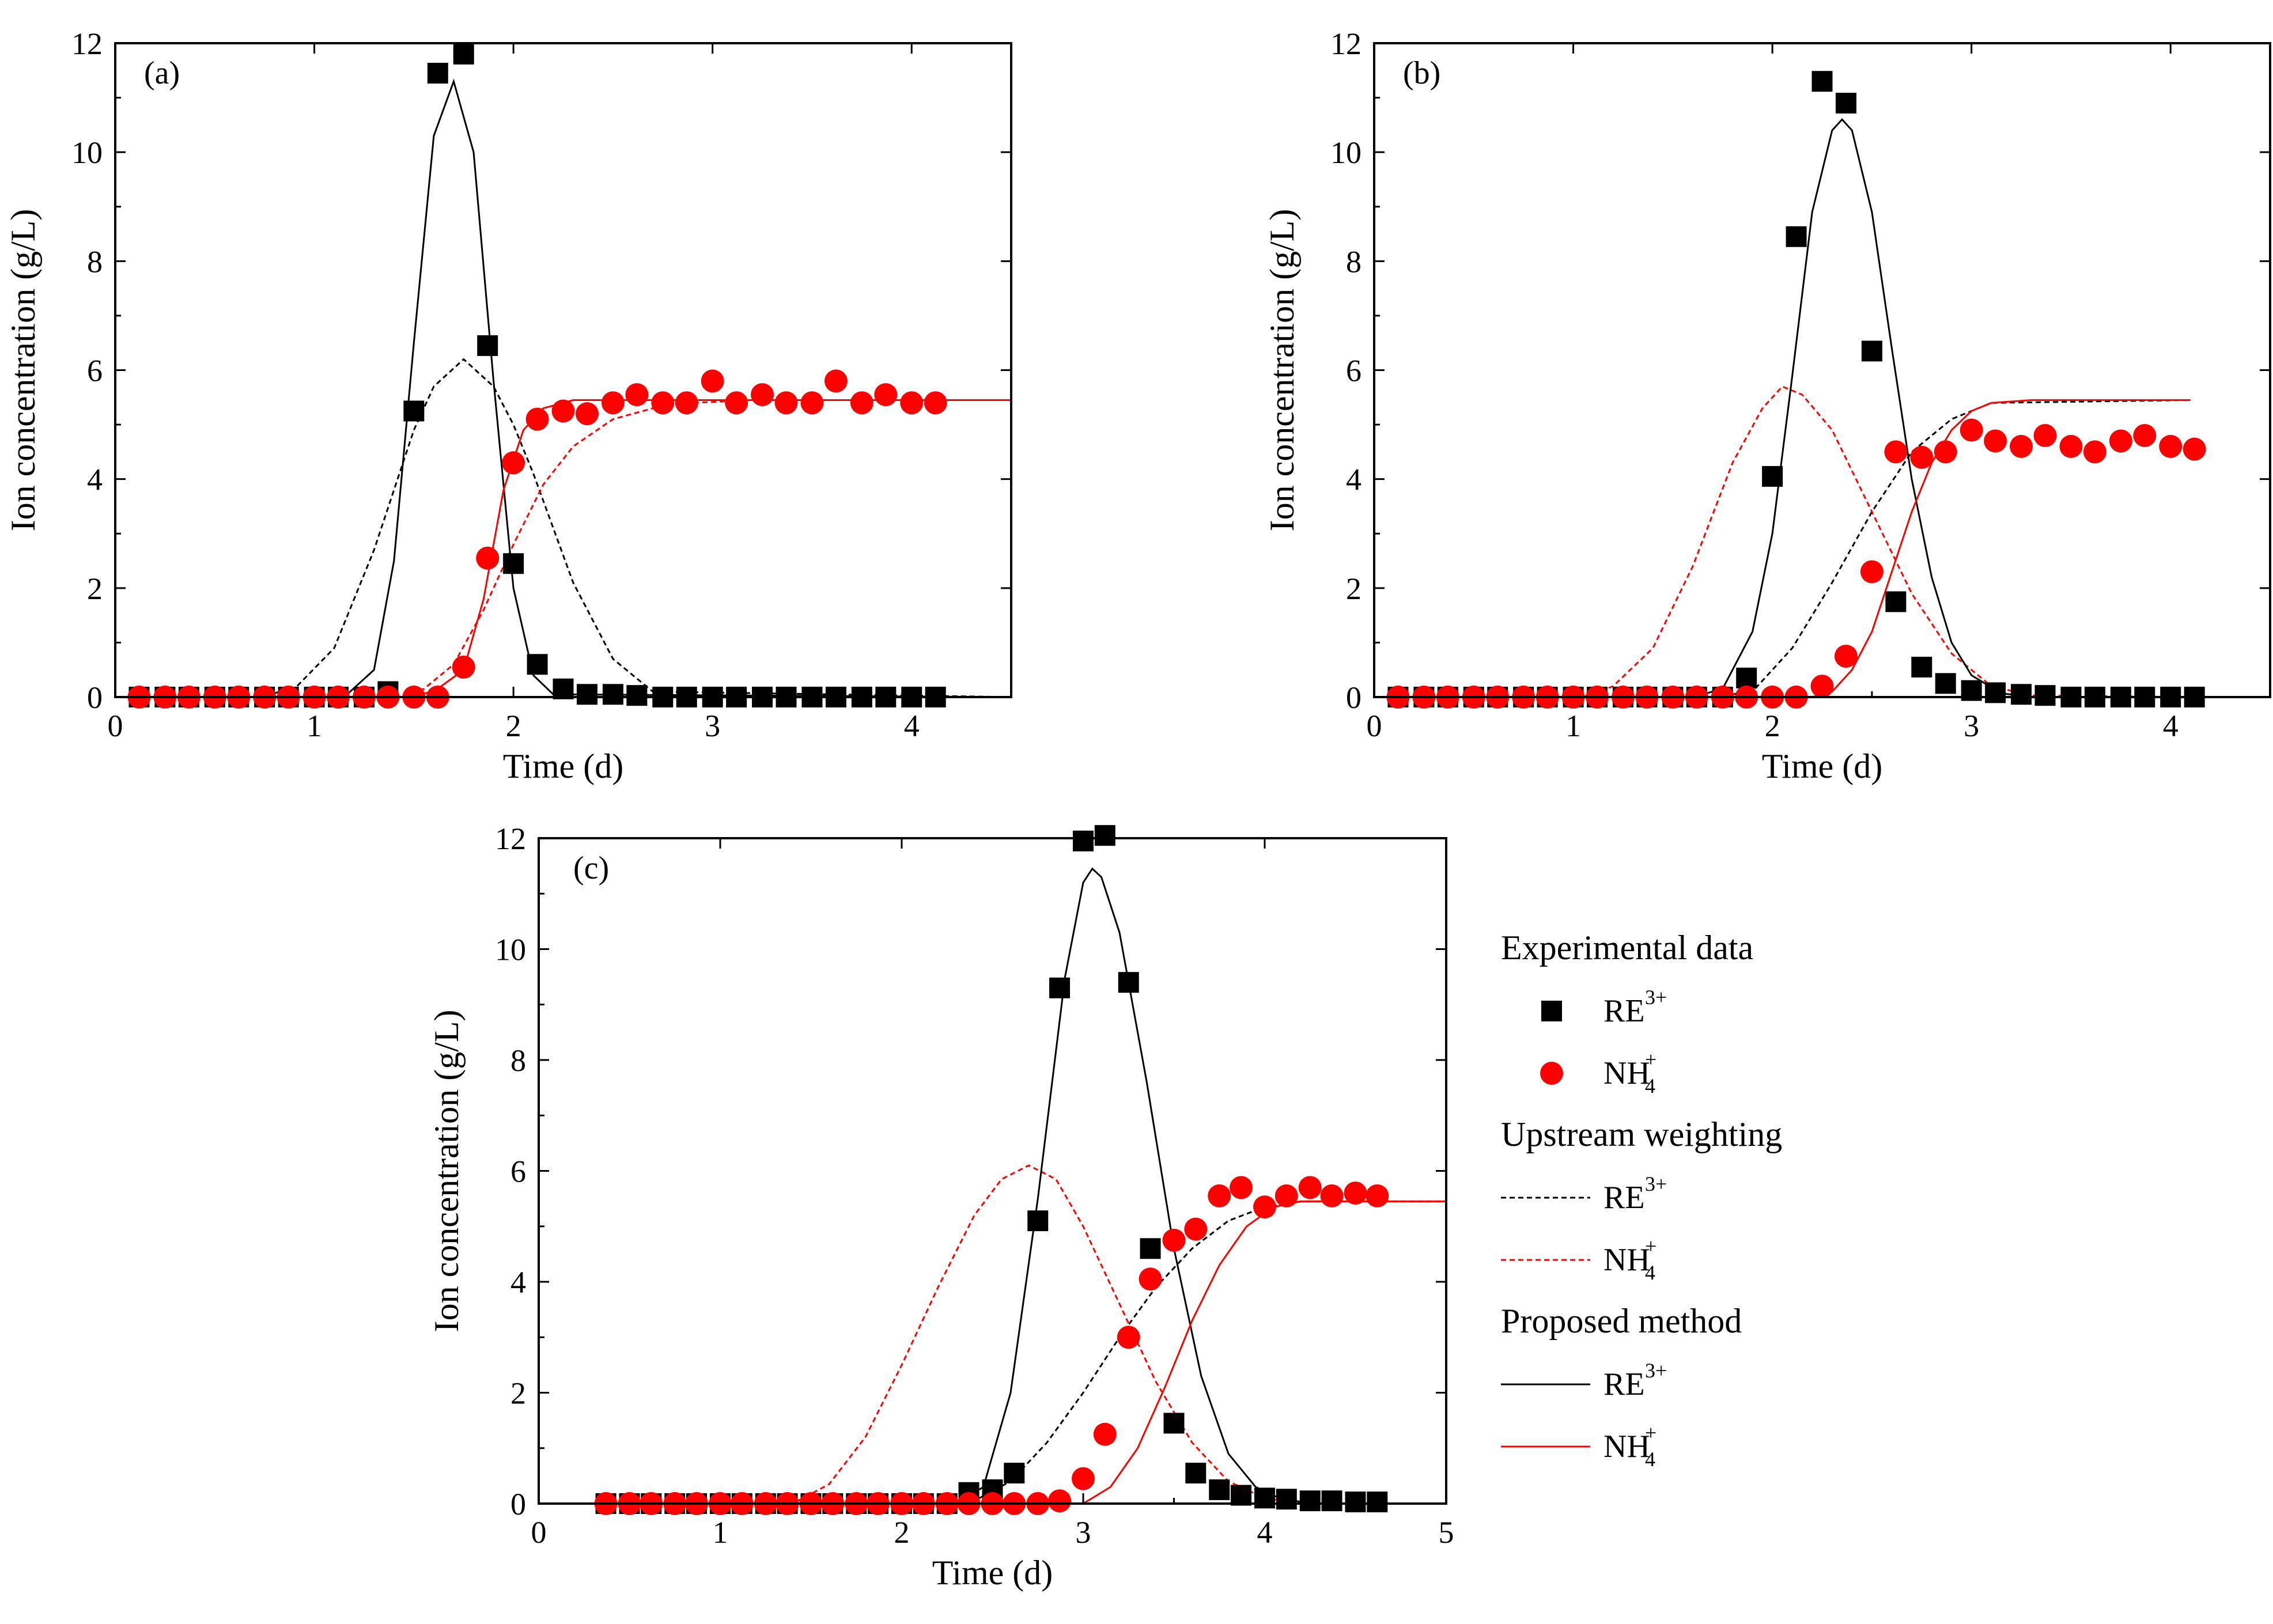 The width and height of the screenshot is (2273, 1624). Describe the element at coordinates (1551, 1073) in the screenshot. I see `legend-marker-circle` at that location.